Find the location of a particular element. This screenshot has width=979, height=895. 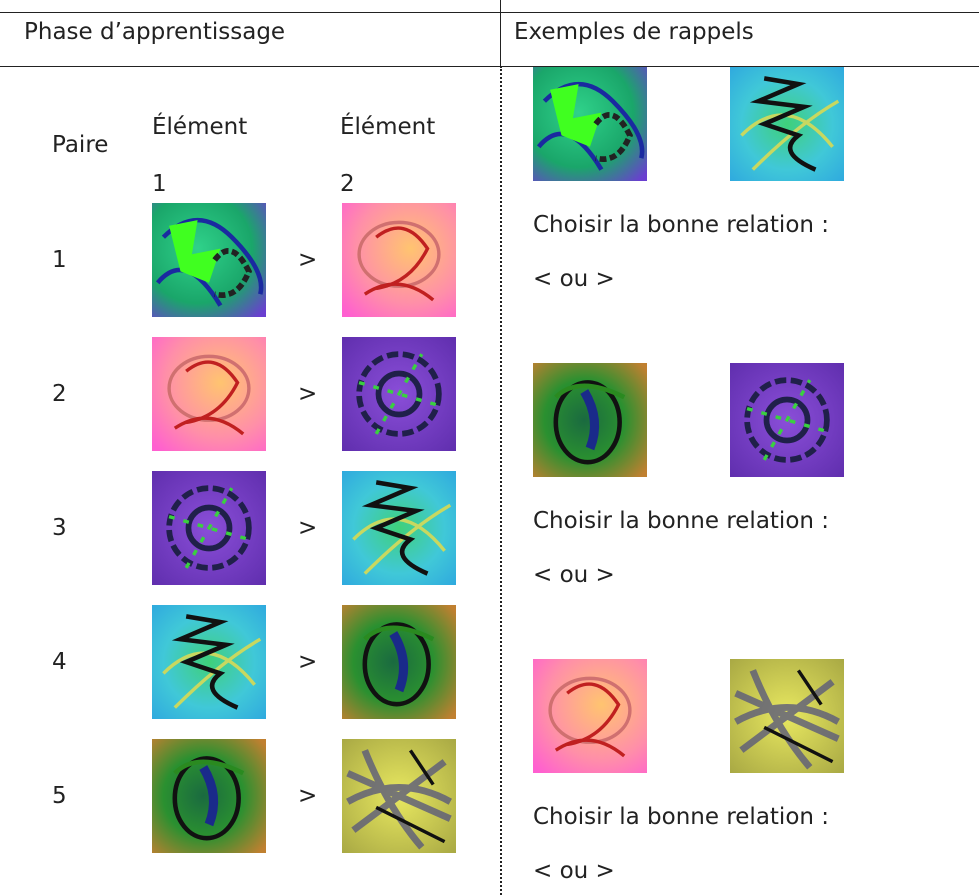

top-rule is located at coordinates (489, 12).